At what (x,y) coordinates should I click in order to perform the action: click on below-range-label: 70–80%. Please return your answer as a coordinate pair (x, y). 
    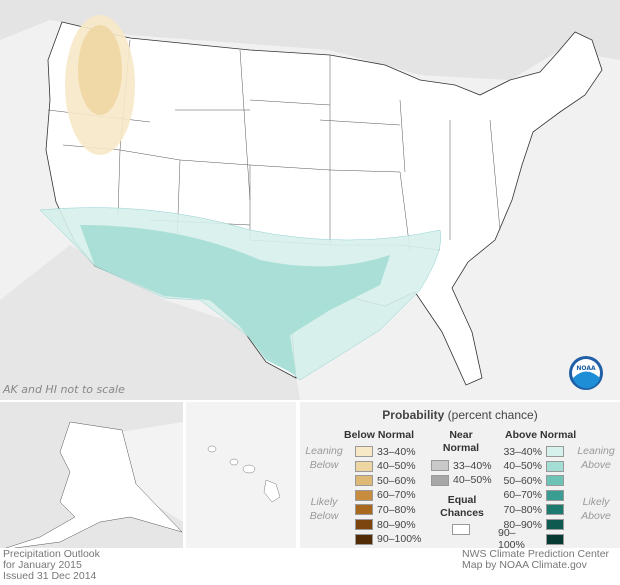
    Looking at the image, I should click on (396, 509).